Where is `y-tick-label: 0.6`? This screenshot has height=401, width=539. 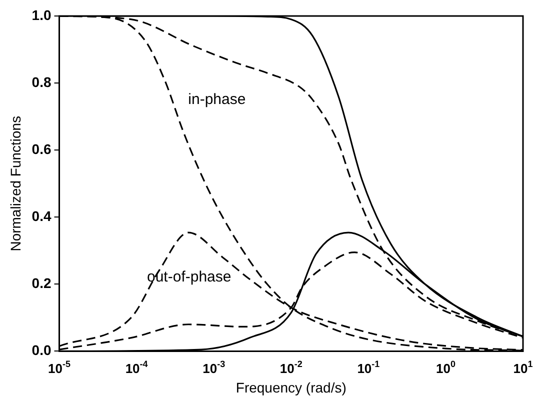
y-tick-label: 0.6 is located at coordinates (42, 148).